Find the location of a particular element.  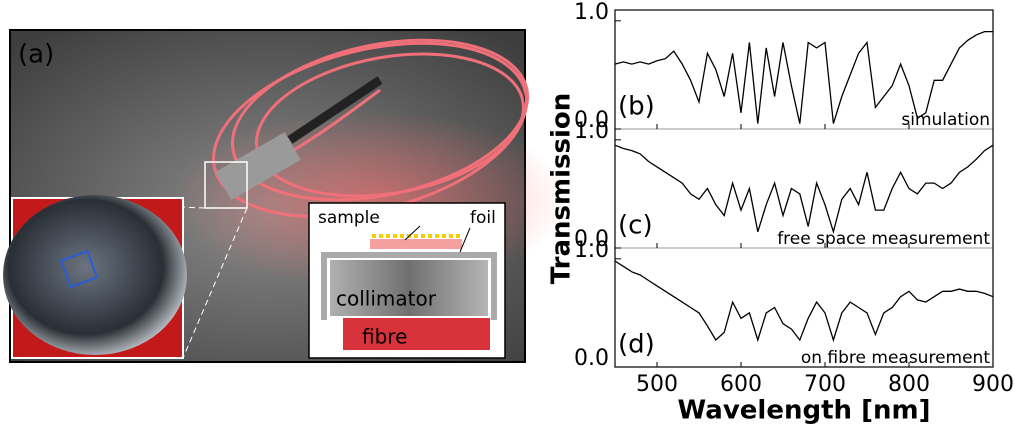

panel-label: (d) is located at coordinates (636, 345).